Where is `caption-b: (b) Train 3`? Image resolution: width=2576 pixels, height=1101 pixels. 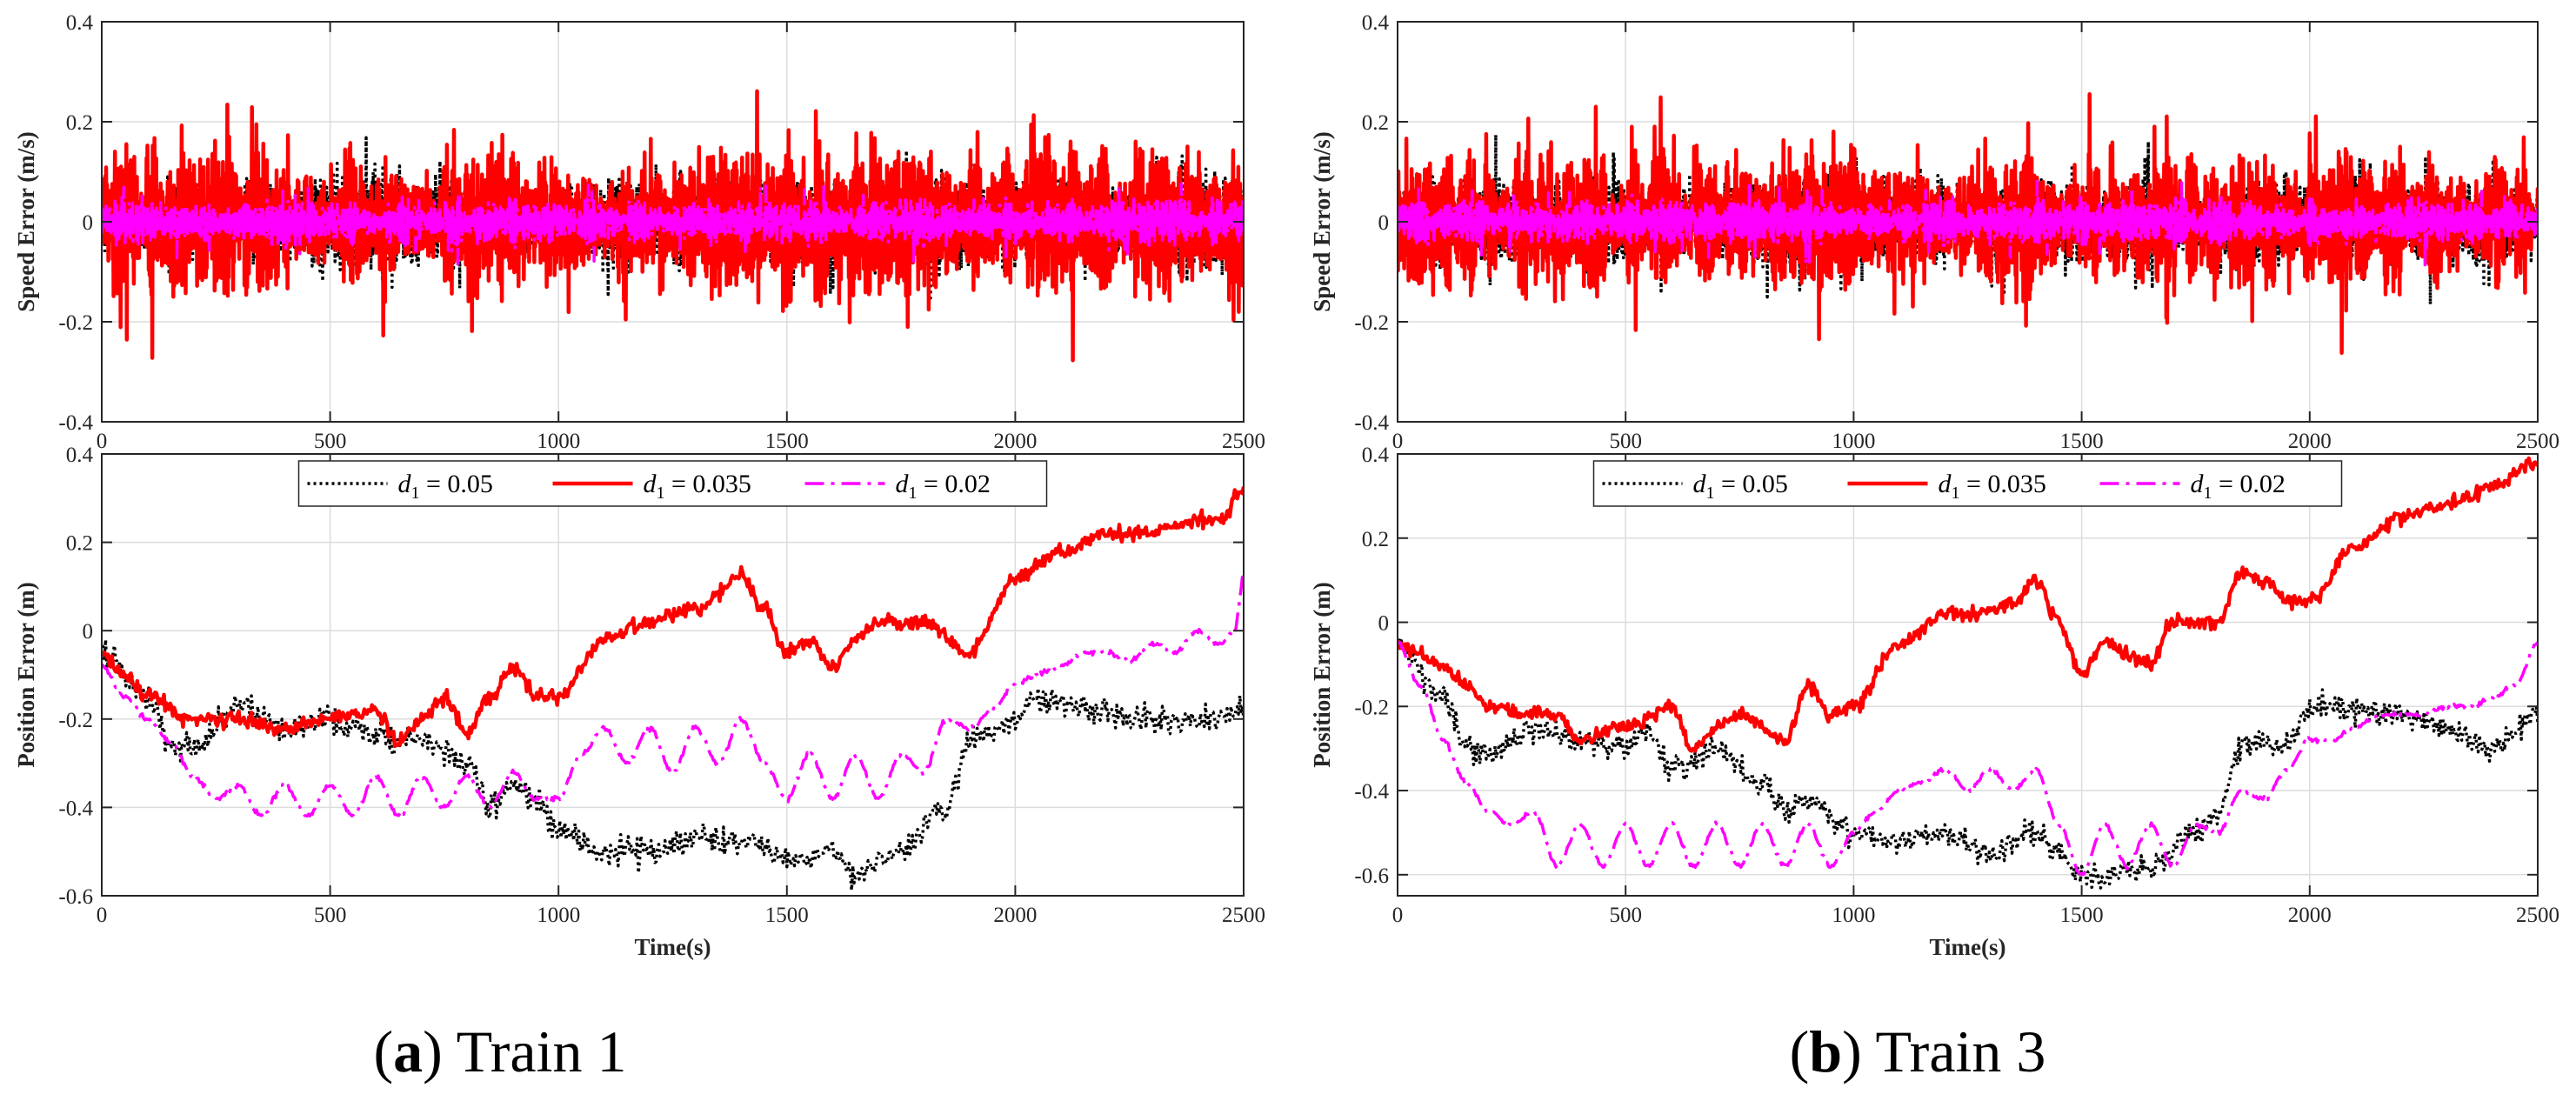
caption-b: (b) Train 3 is located at coordinates (1918, 1051).